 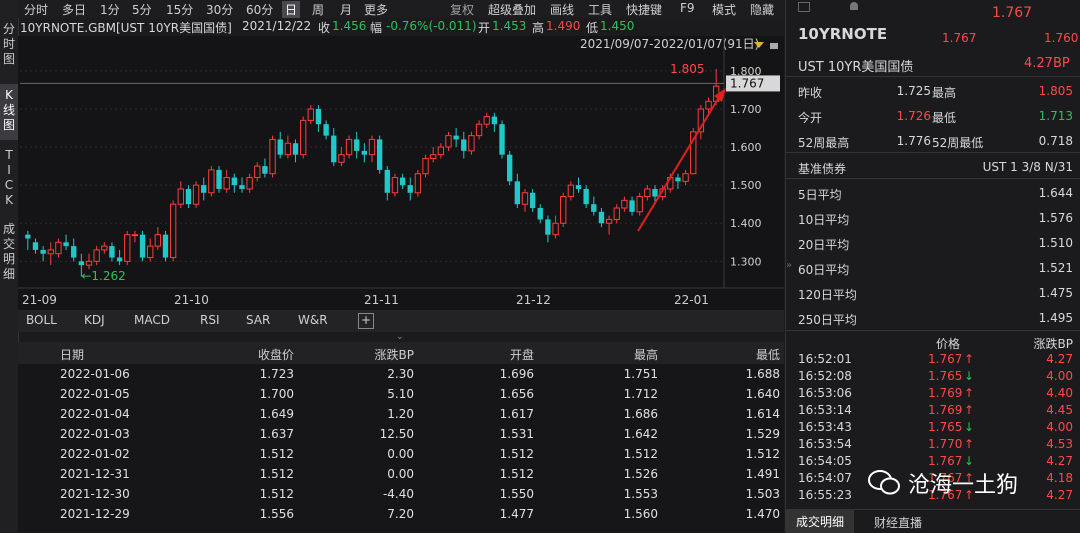 What do you see at coordinates (394, 355) in the screenshot?
I see `col-change: 涨跌BP` at bounding box center [394, 355].